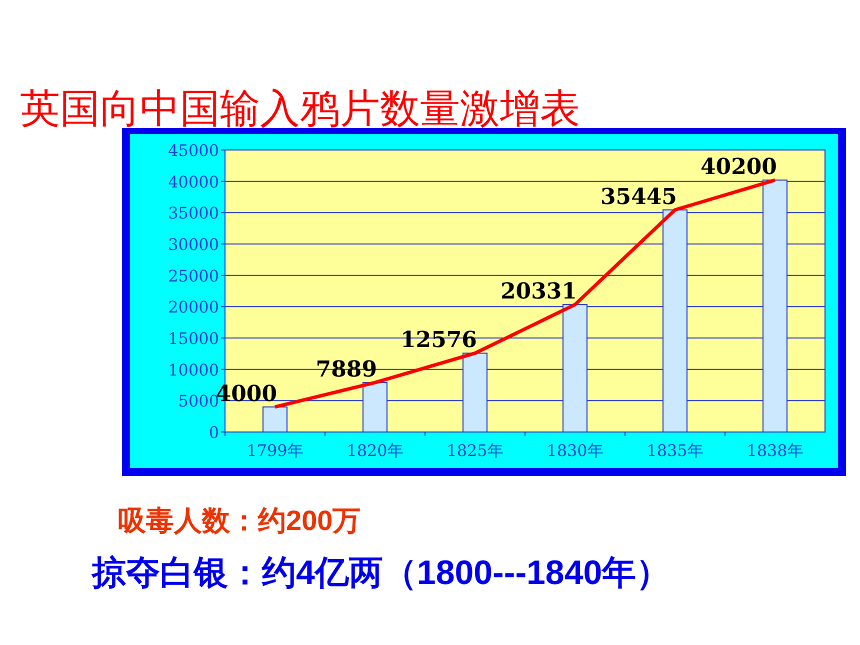 The width and height of the screenshot is (860, 645). What do you see at coordinates (575, 450) in the screenshot?
I see `x-tick-label: 1830年` at bounding box center [575, 450].